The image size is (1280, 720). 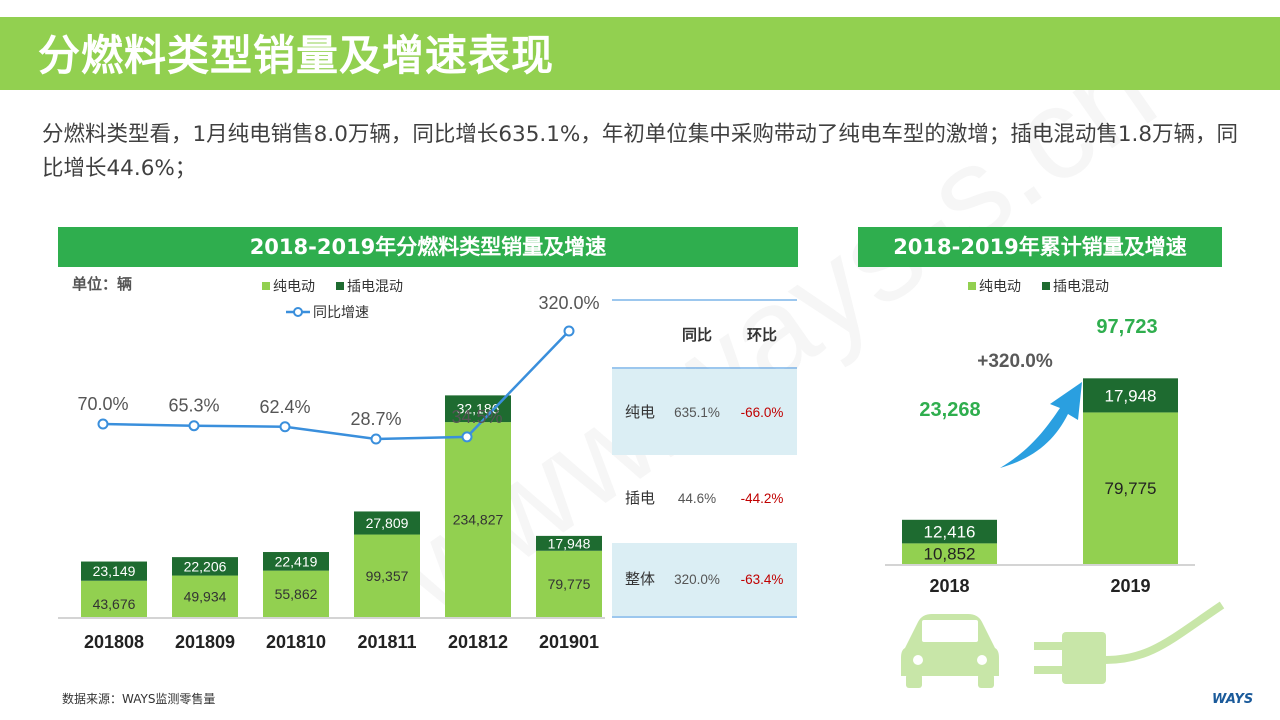 I want to click on car-icon, so click(x=950, y=651).